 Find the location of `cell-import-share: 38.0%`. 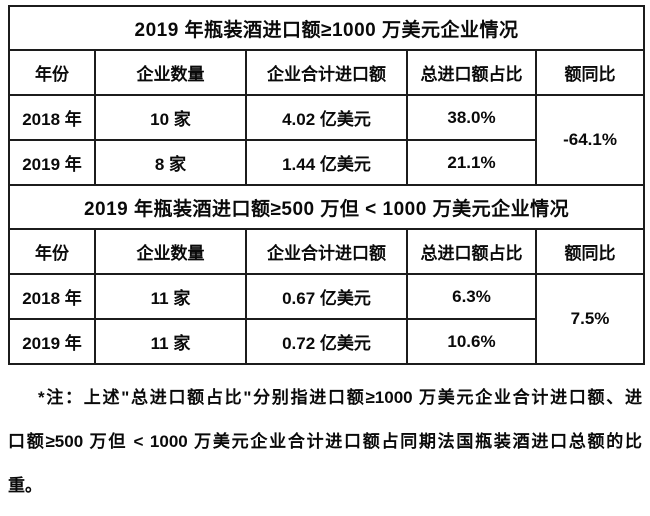

cell-import-share: 38.0% is located at coordinates (471, 117).